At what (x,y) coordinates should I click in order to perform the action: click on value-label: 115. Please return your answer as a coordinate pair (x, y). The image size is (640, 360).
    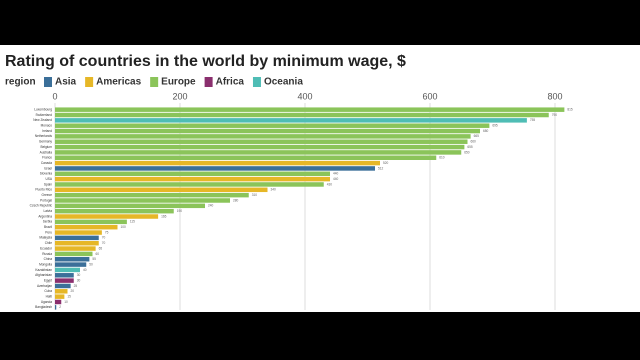
    Looking at the image, I should click on (132, 222).